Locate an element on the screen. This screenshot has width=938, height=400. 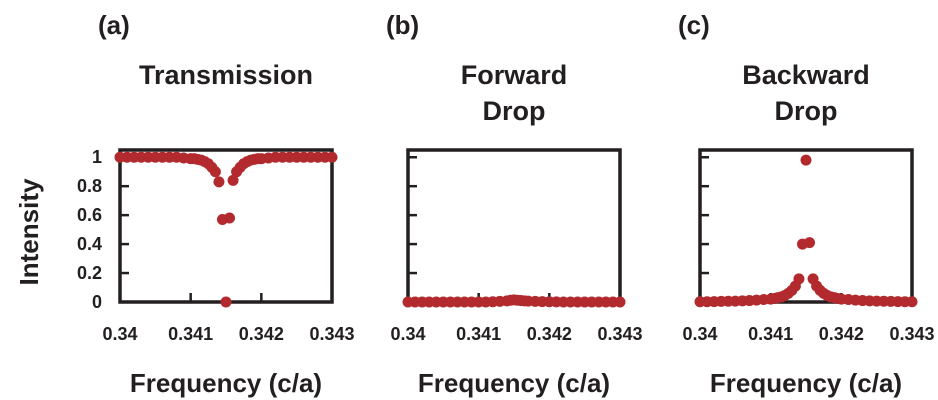
panel-b-data-point is located at coordinates (620, 302).